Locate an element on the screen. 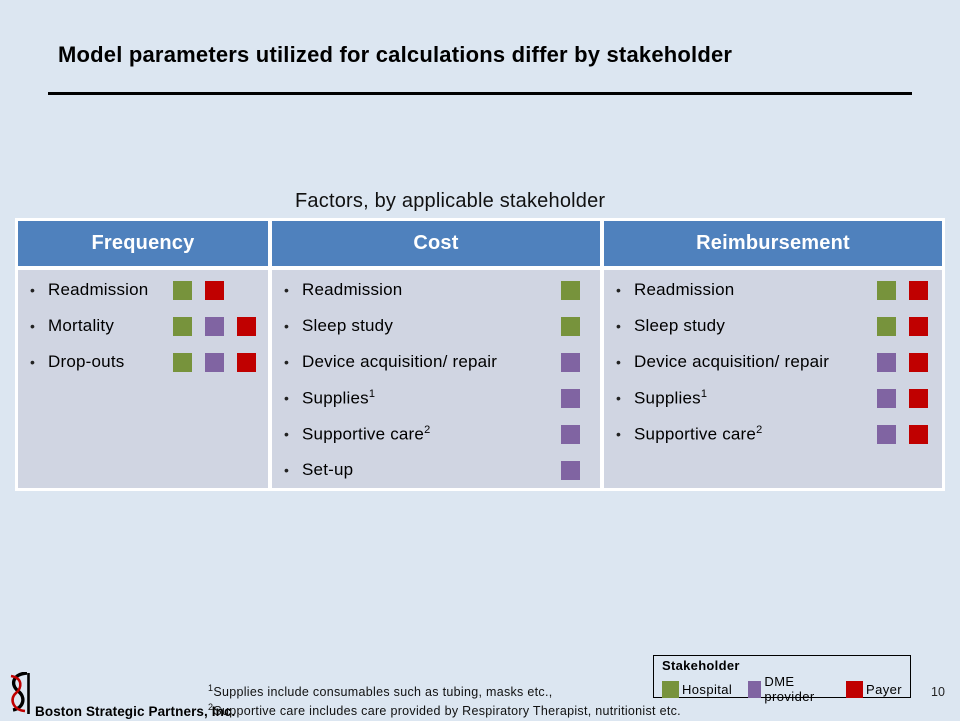 The image size is (960, 721). factor-item: • Sleep study is located at coordinates (432, 326).